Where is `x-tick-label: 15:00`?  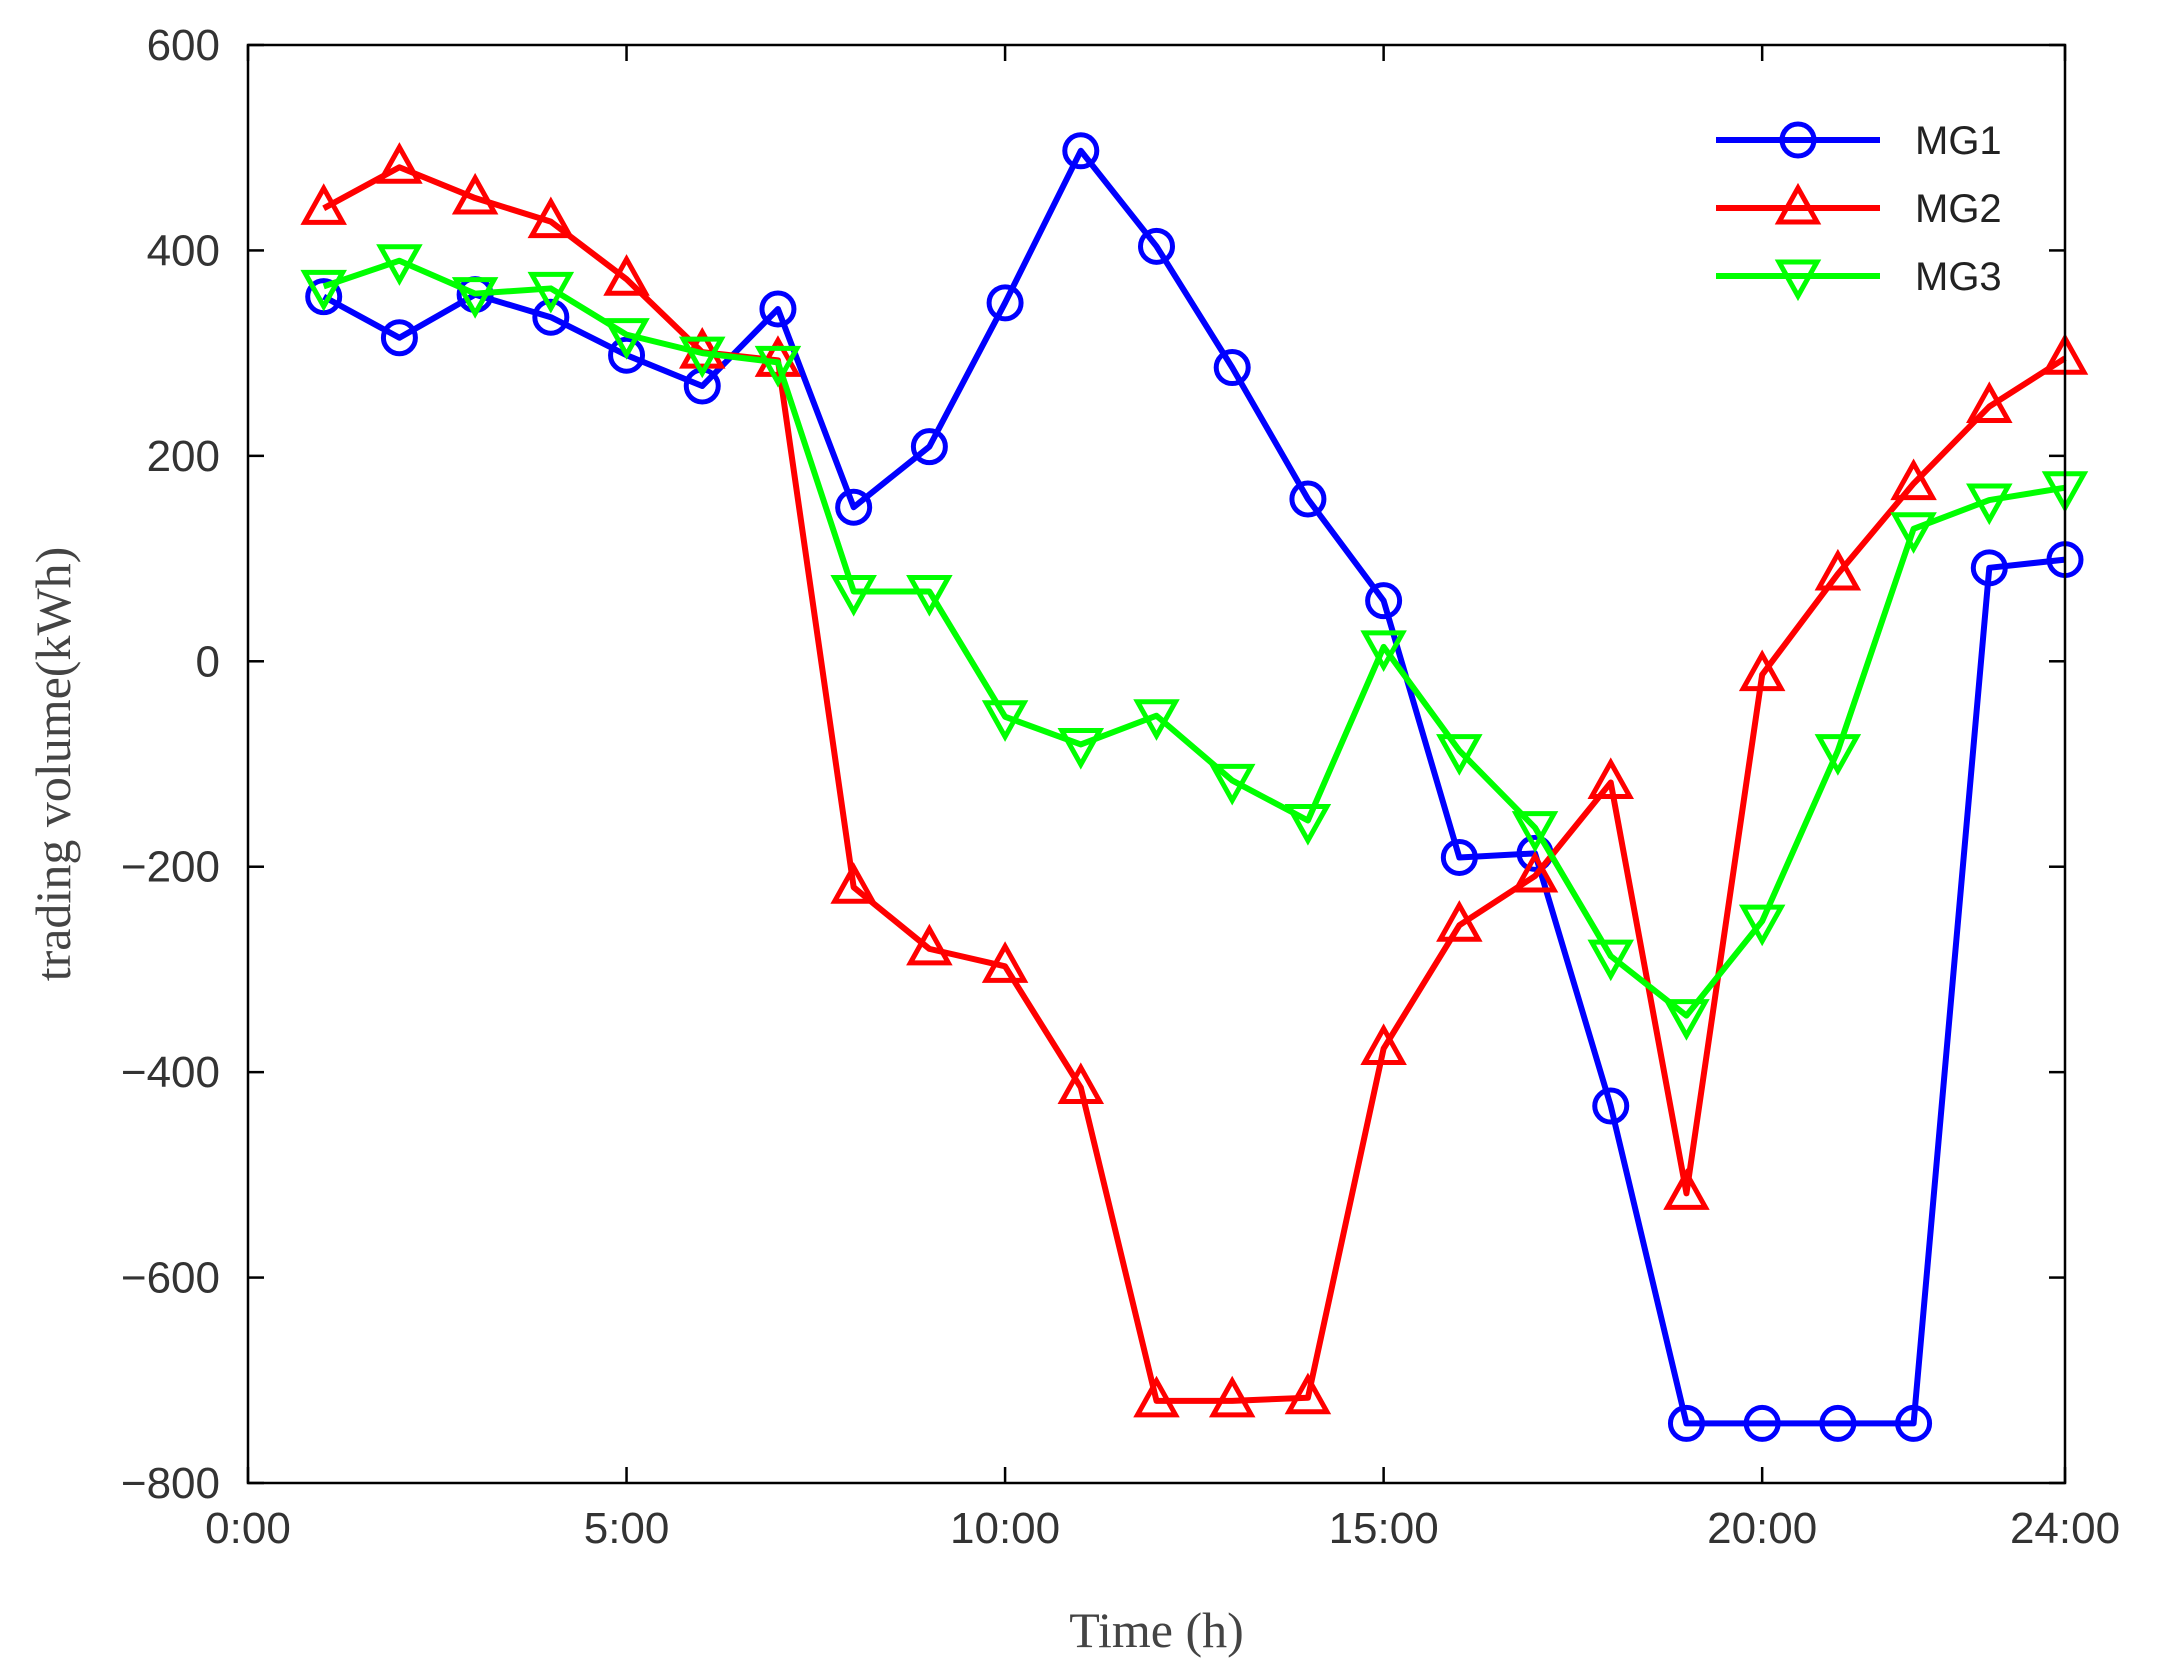
x-tick-label: 15:00 is located at coordinates (1384, 1528).